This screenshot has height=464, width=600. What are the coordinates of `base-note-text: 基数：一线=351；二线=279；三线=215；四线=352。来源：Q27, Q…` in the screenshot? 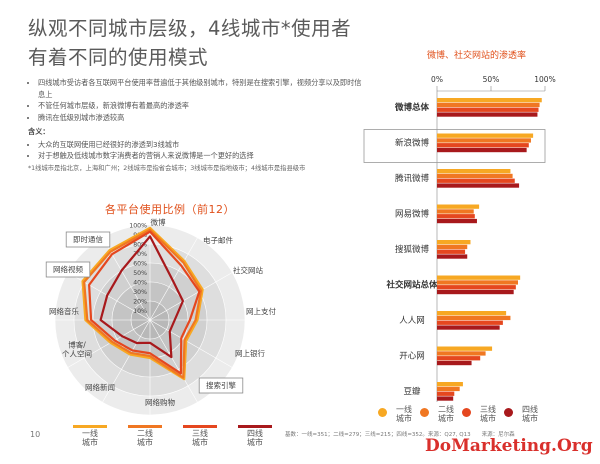 It's located at (378, 435).